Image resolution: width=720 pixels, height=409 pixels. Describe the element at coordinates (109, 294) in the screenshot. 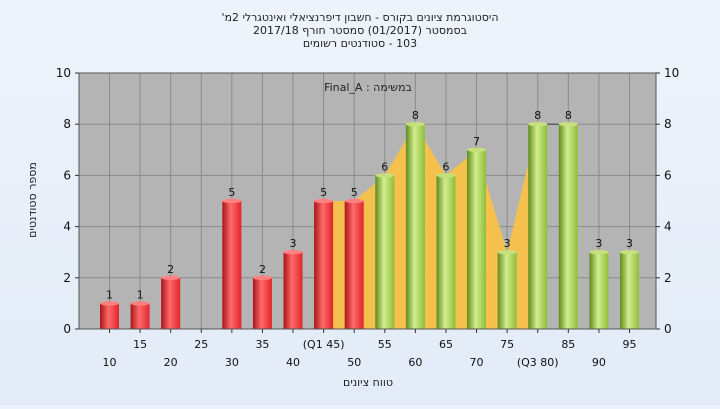

I see `data-label-10: 1` at that location.